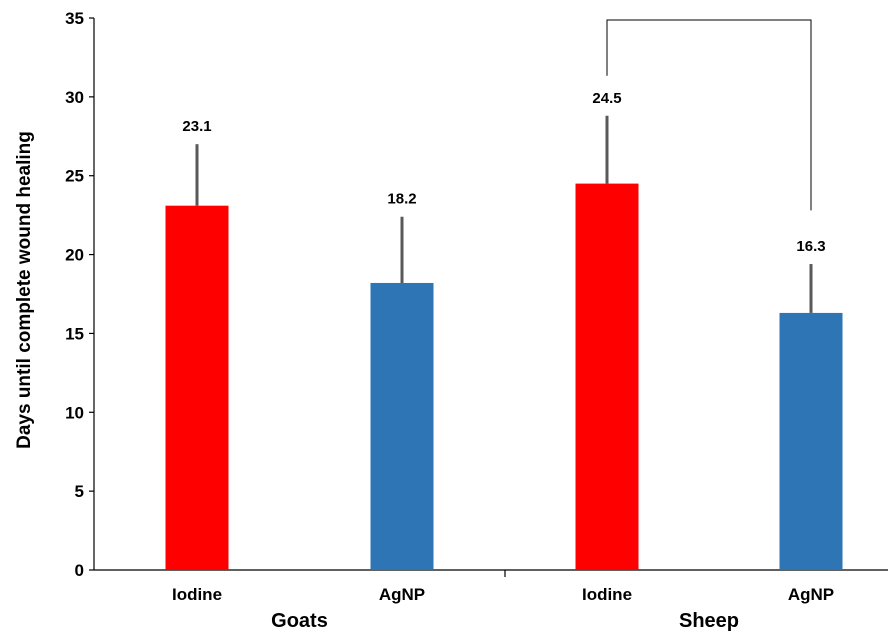 Image resolution: width=888 pixels, height=638 pixels. I want to click on y-tick-label: 30, so click(74, 97).